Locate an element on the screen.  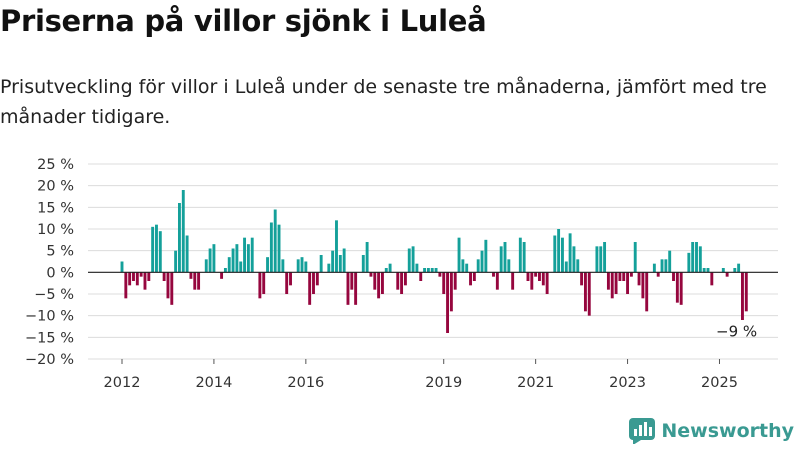
x-tick-label: 2016 is located at coordinates (305, 382).